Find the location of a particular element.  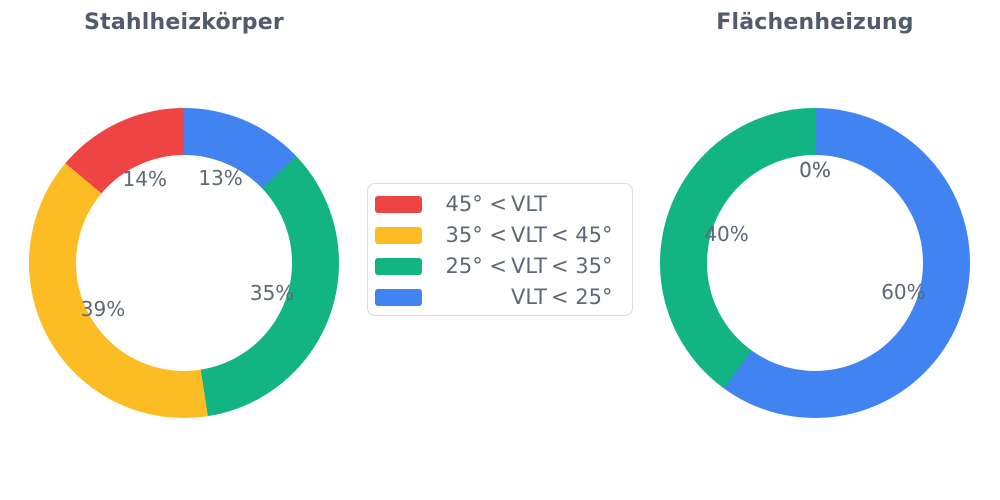

legend-label: < 45° is located at coordinates (582, 235).